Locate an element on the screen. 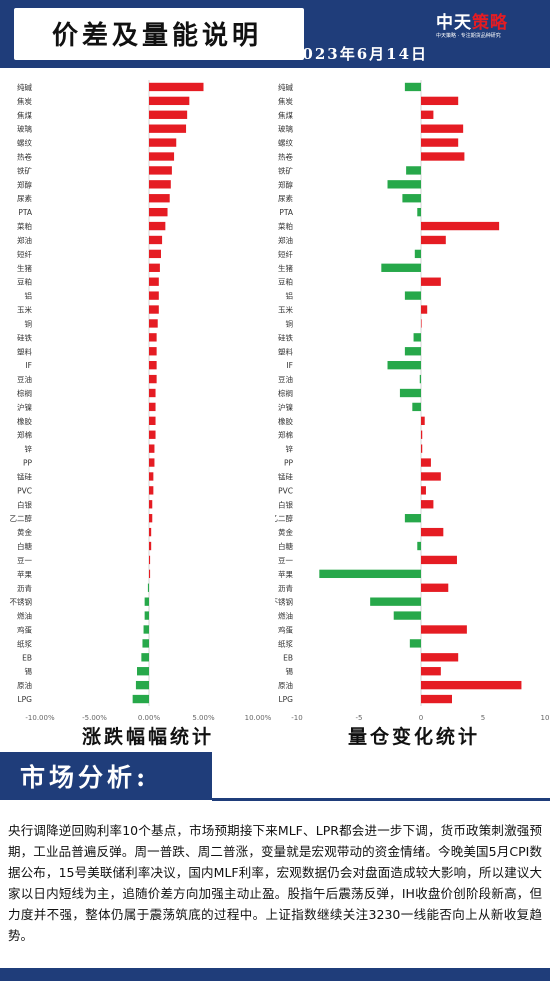  category-label: 沥青 is located at coordinates (24, 588).